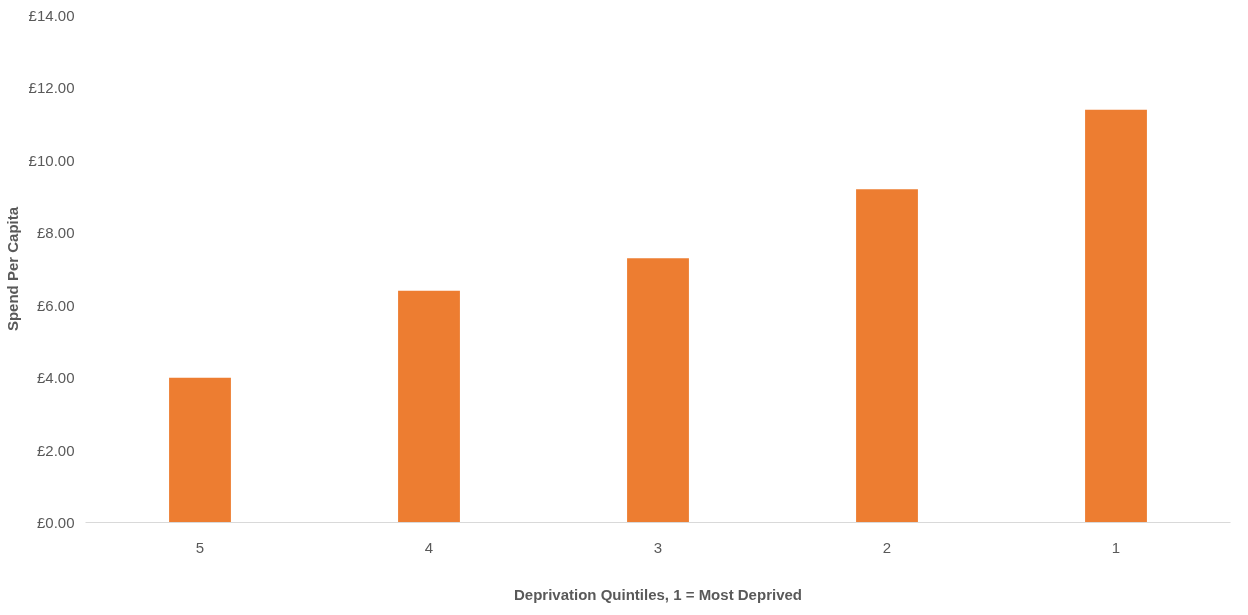 This screenshot has height=615, width=1248. What do you see at coordinates (55, 450) in the screenshot?
I see `y-tick-label: £2.00` at bounding box center [55, 450].